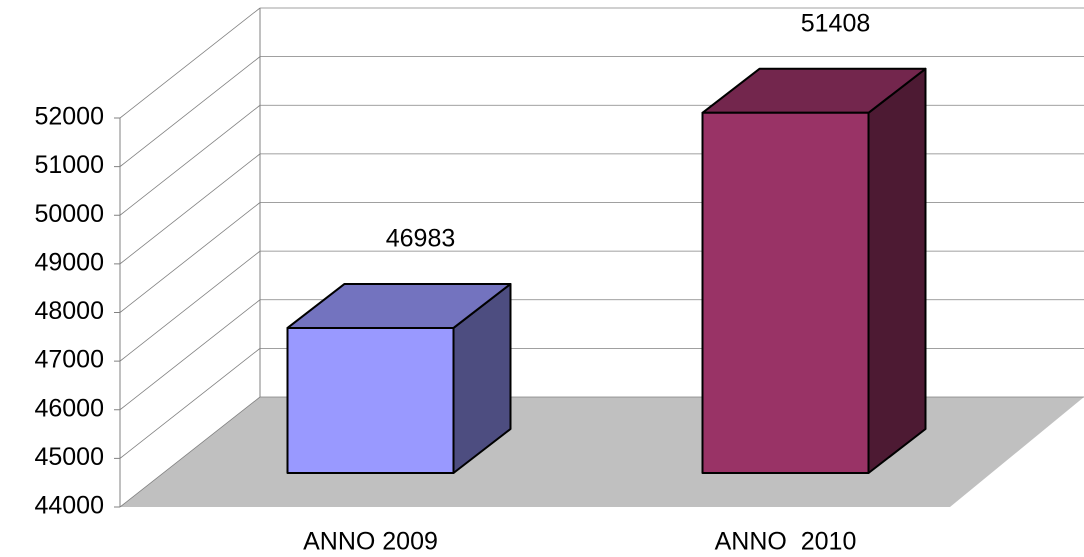 The width and height of the screenshot is (1084, 557). I want to click on data-label: 51408, so click(836, 23).